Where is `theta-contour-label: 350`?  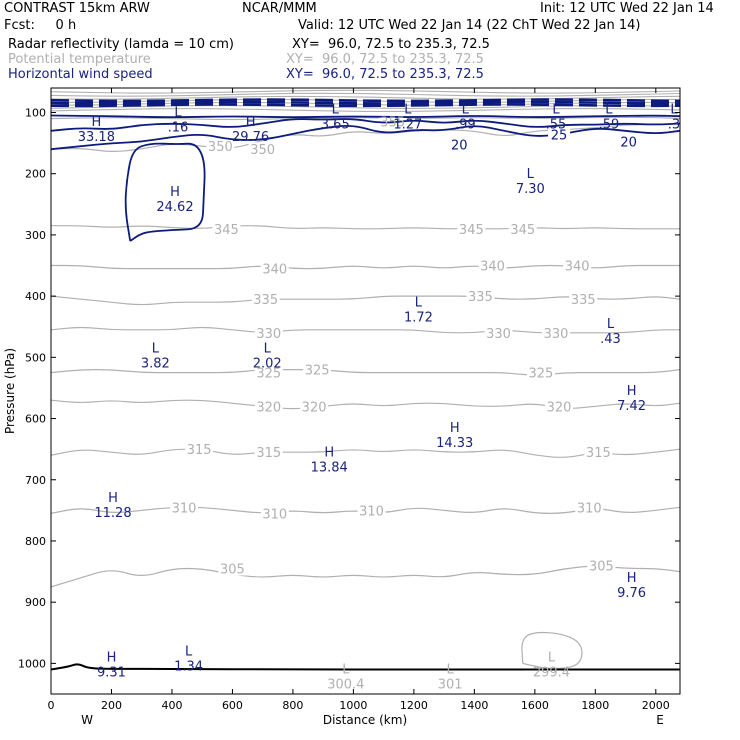 theta-contour-label: 350 is located at coordinates (262, 150).